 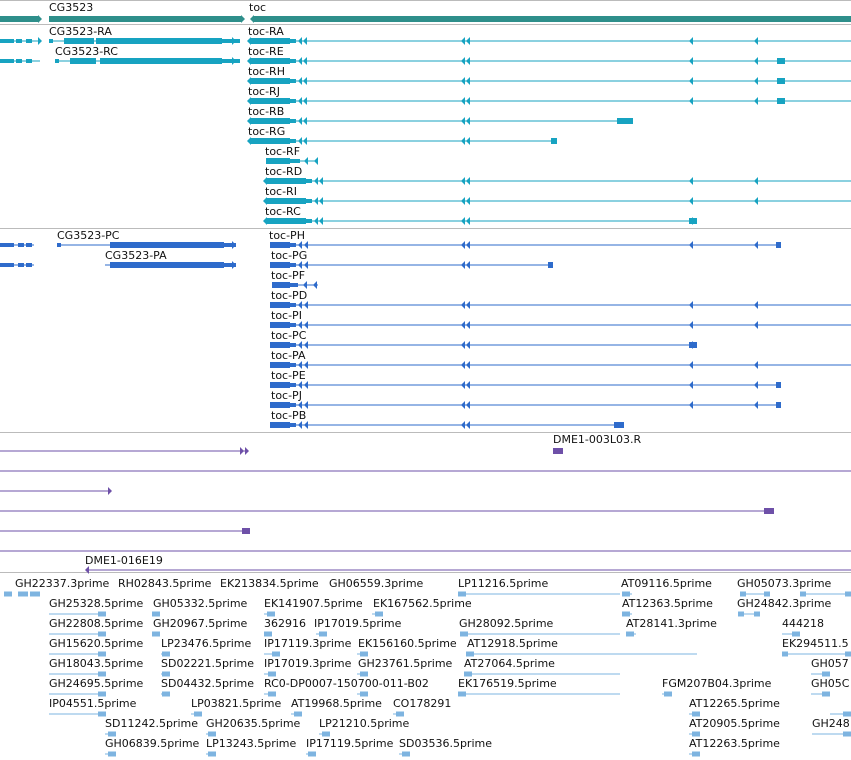 What do you see at coordinates (308, 663) in the screenshot?
I see `est-label: IP17019.3prime` at bounding box center [308, 663].